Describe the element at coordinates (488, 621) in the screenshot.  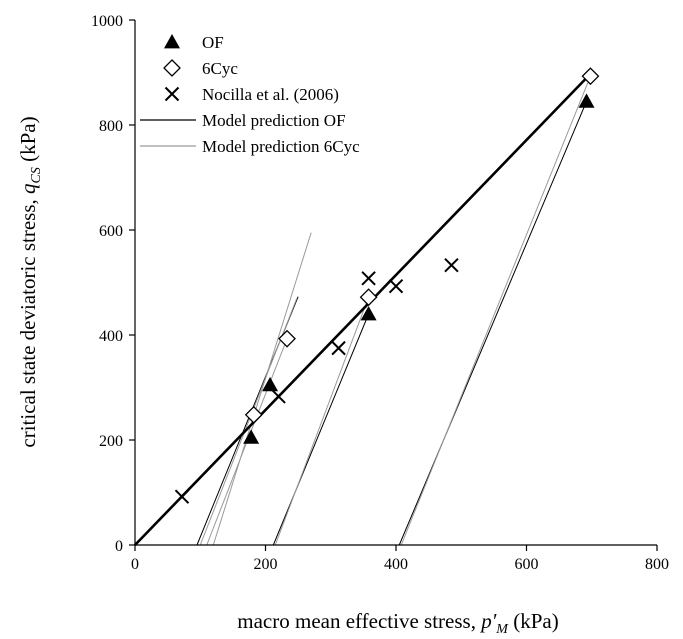
I see `x-axis-label-symbol: p′` at that location.